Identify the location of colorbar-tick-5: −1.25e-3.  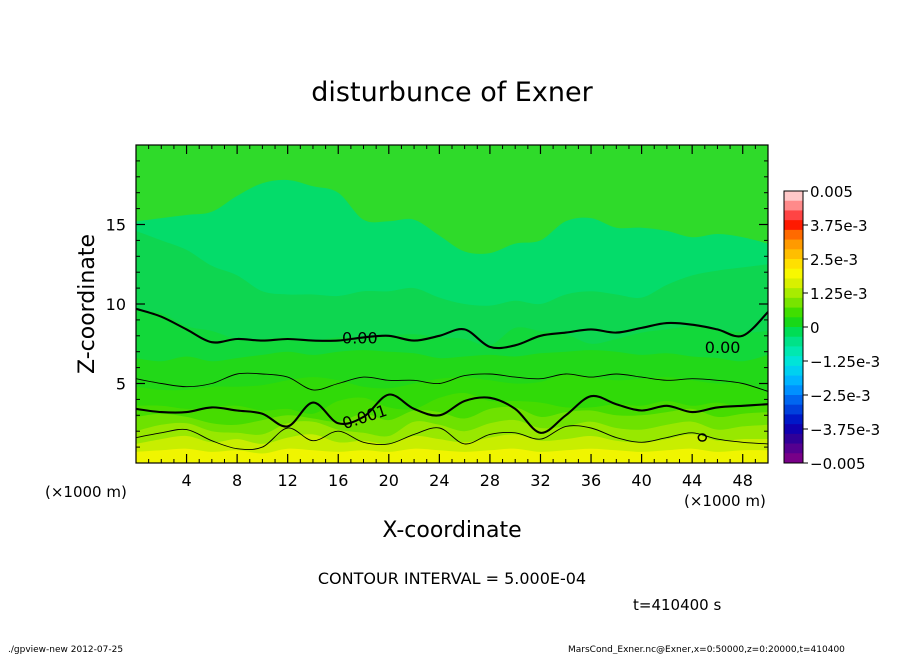
(841, 362).